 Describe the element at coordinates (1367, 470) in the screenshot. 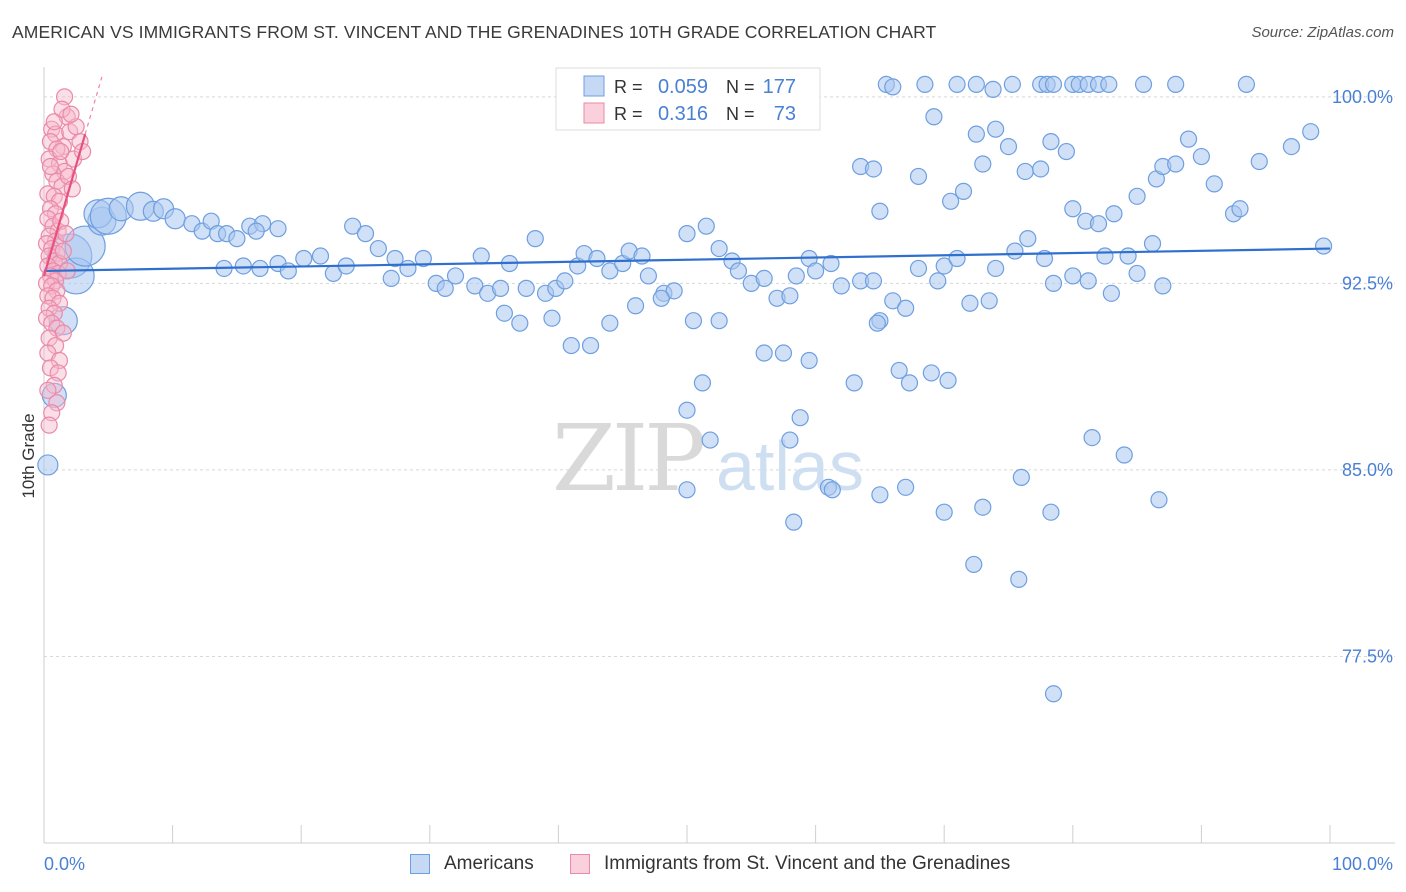

I see `y-tick-label: 85.0%` at that location.